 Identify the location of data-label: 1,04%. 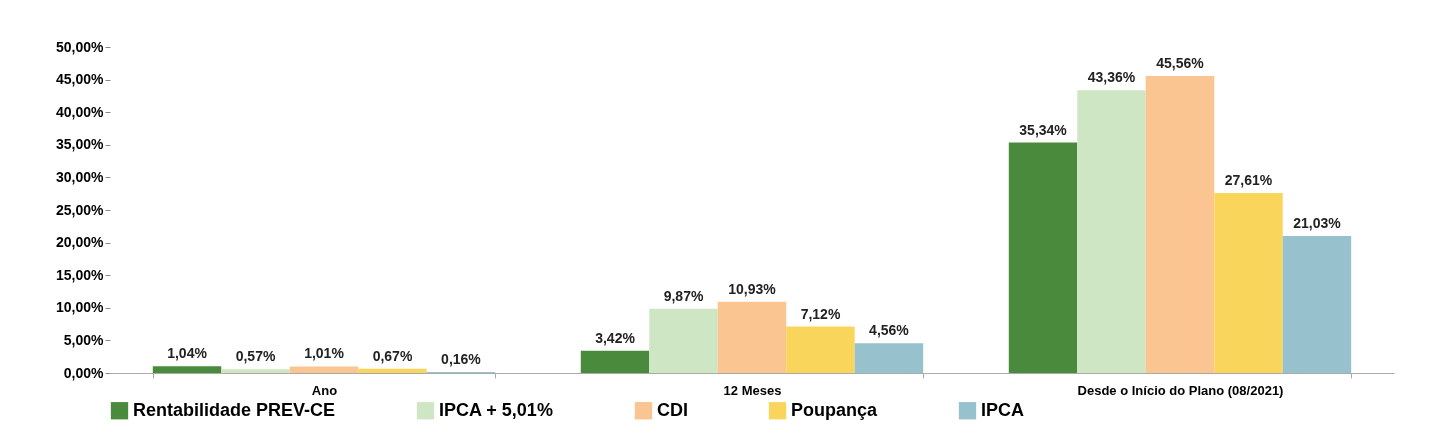
(187, 353).